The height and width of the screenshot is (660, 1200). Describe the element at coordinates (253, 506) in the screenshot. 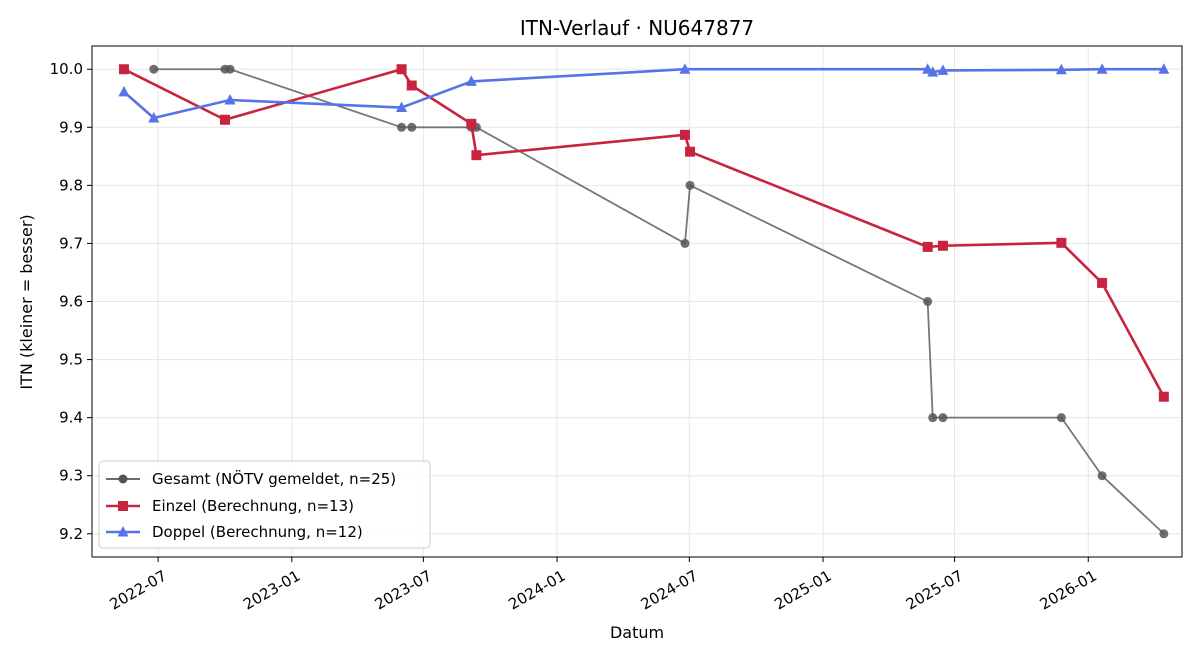

I see `legend-label: Einzel (Berechnung, n=13)` at that location.